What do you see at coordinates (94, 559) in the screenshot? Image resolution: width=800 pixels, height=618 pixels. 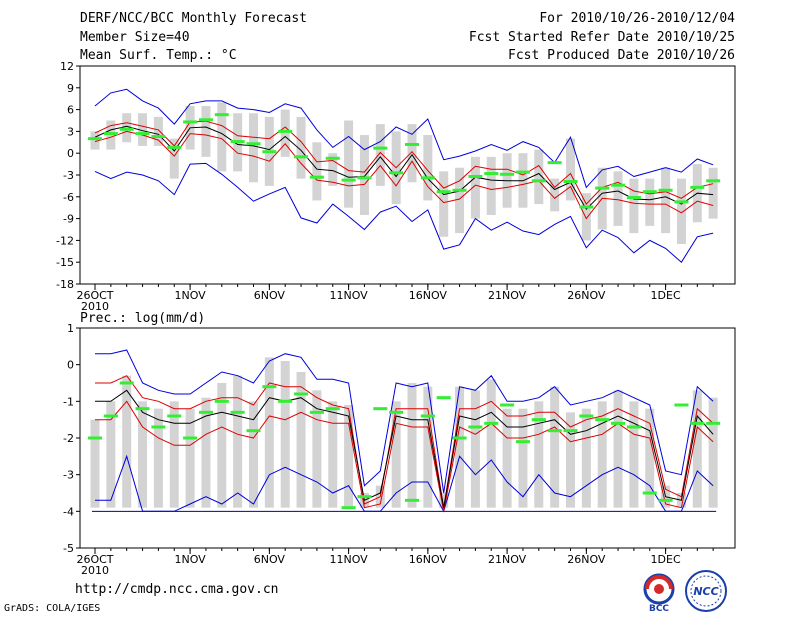 I see `prec-x-tick-label: 26OCT` at bounding box center [94, 559].